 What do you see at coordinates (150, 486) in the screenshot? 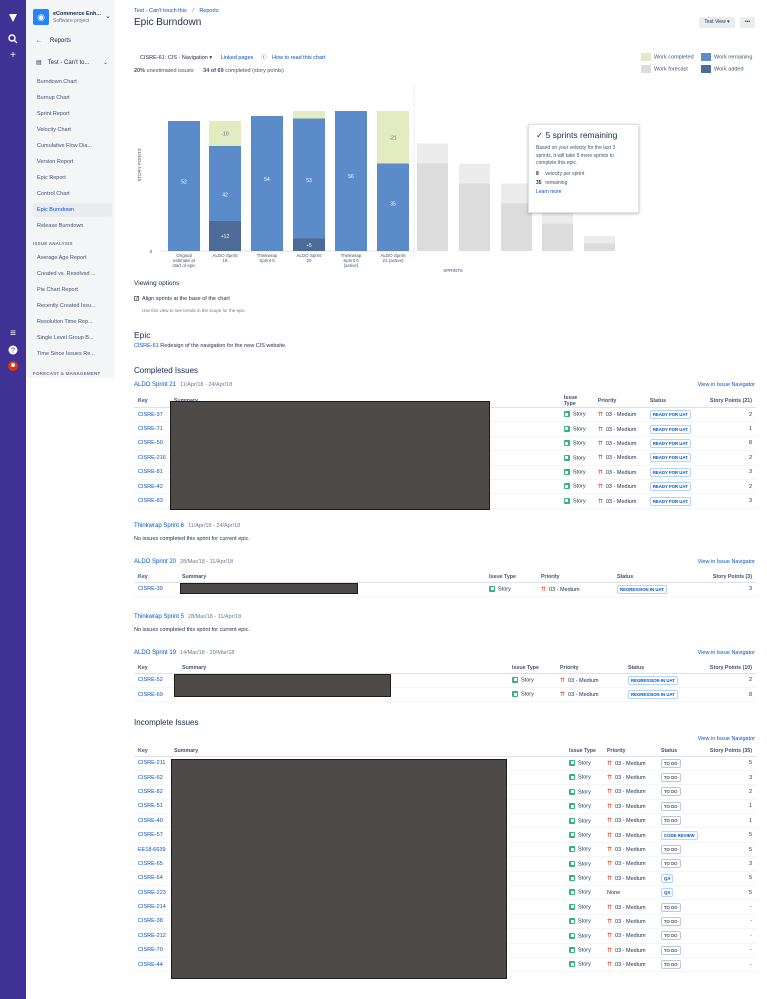
I see `issue-key-link: CISRE-42` at bounding box center [150, 486].